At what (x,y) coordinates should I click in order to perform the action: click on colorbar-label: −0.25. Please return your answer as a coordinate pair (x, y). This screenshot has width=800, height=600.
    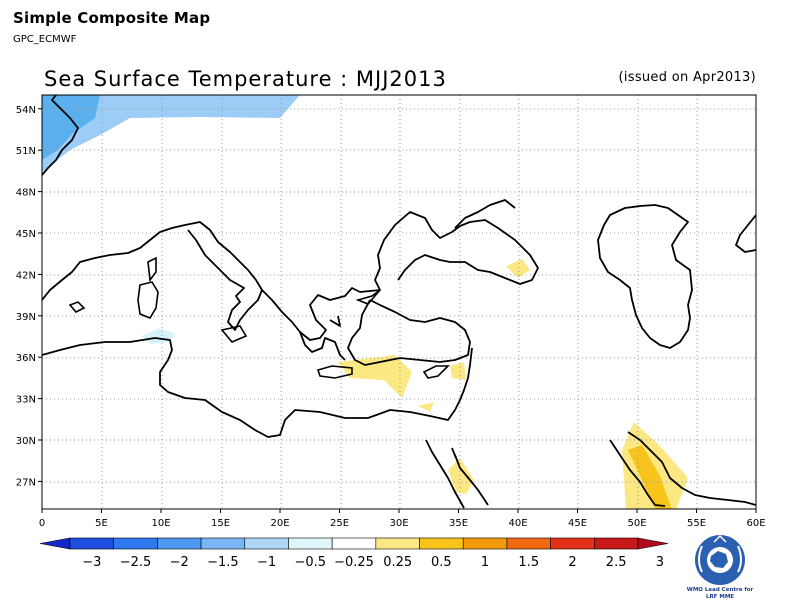
    Looking at the image, I should click on (354, 562).